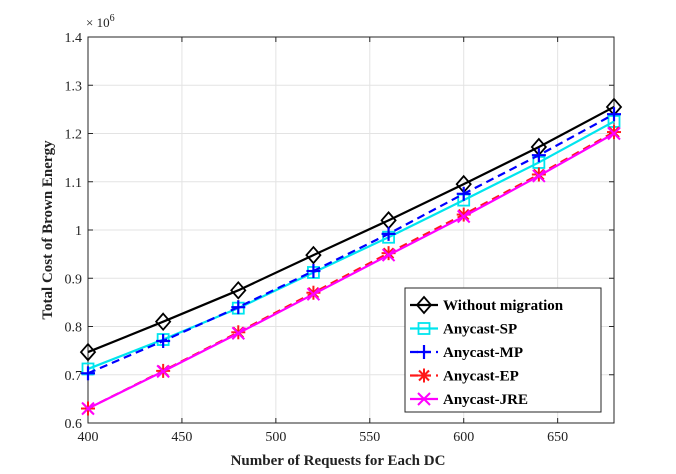  I want to click on legend-label: Anycast-EP, so click(481, 377).